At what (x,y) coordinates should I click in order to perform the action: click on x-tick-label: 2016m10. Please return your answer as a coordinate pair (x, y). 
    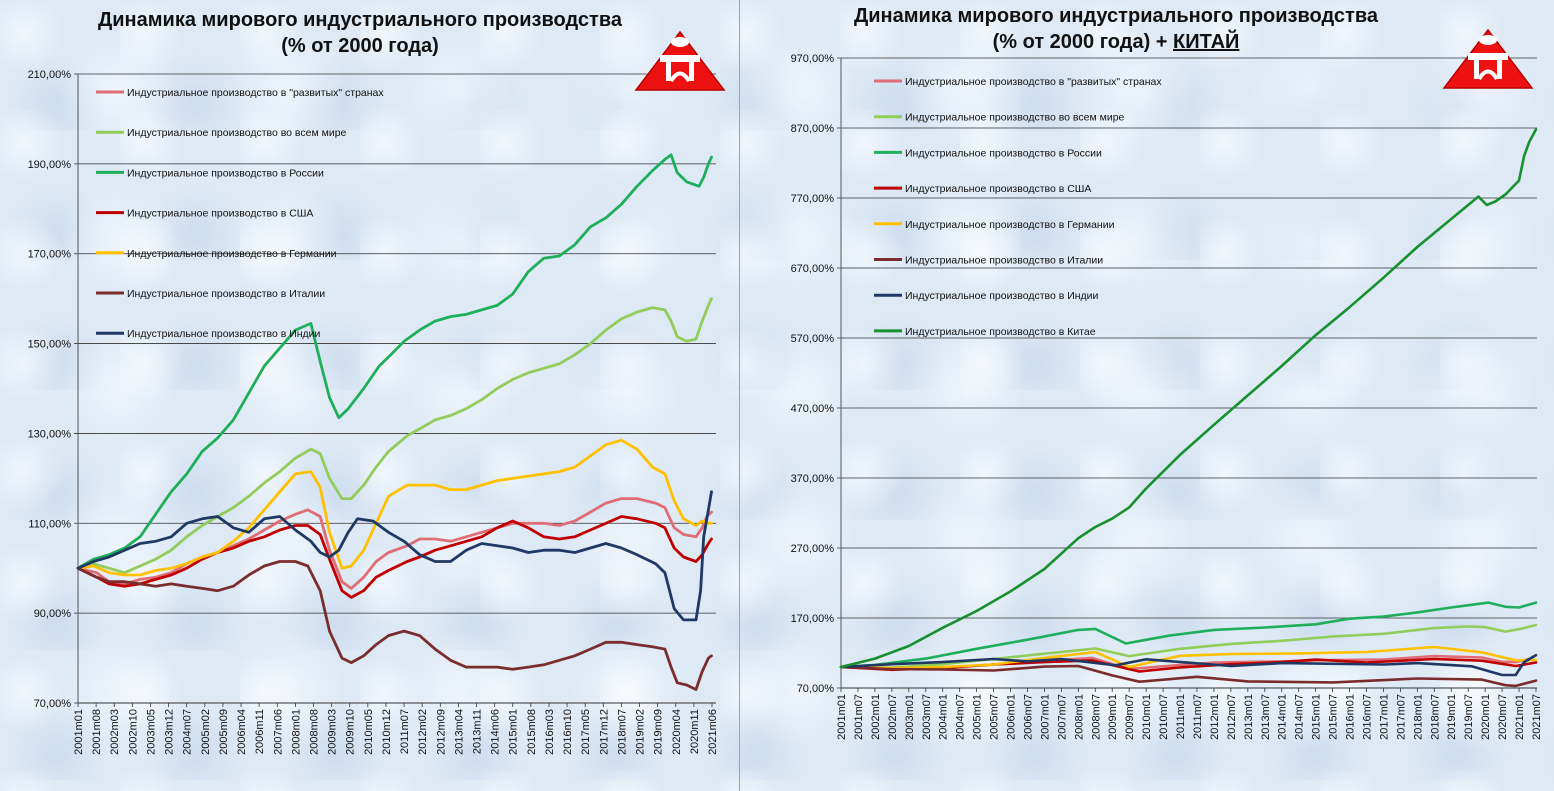
    Looking at the image, I should click on (568, 732).